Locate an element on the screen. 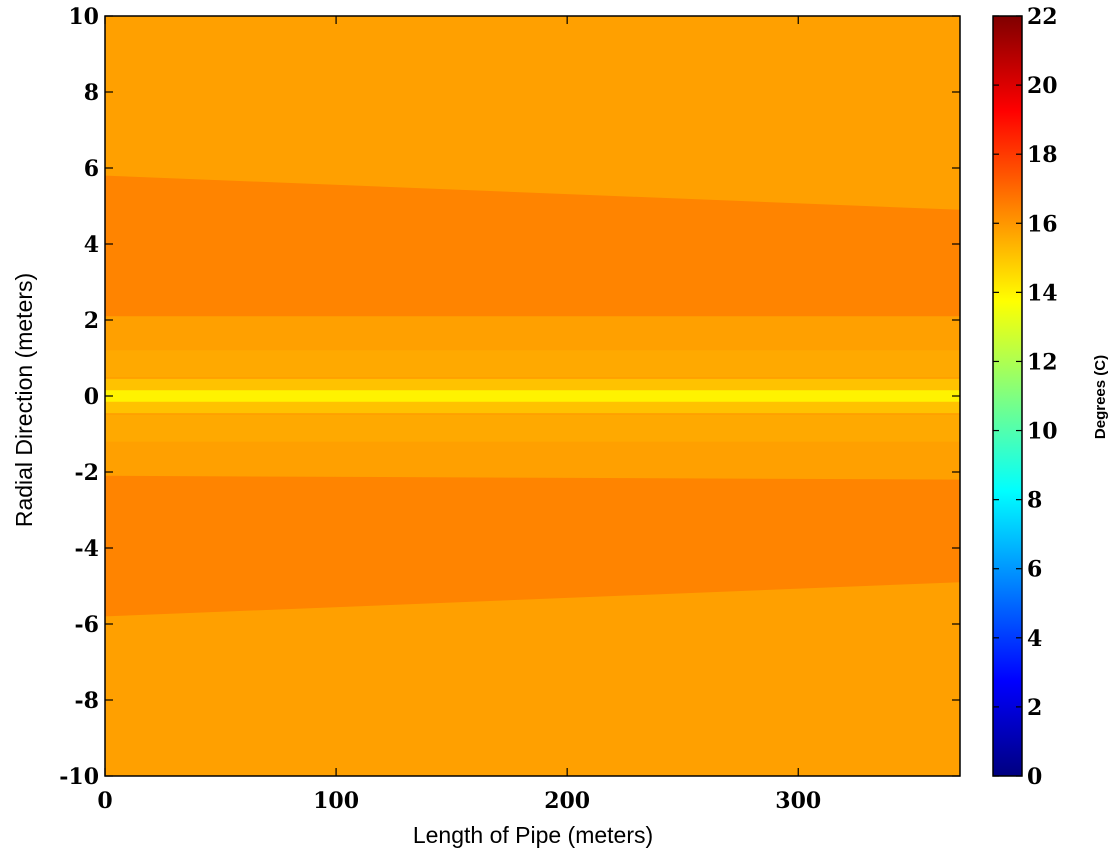  colorbar-tick-label: 22 is located at coordinates (1042, 17).